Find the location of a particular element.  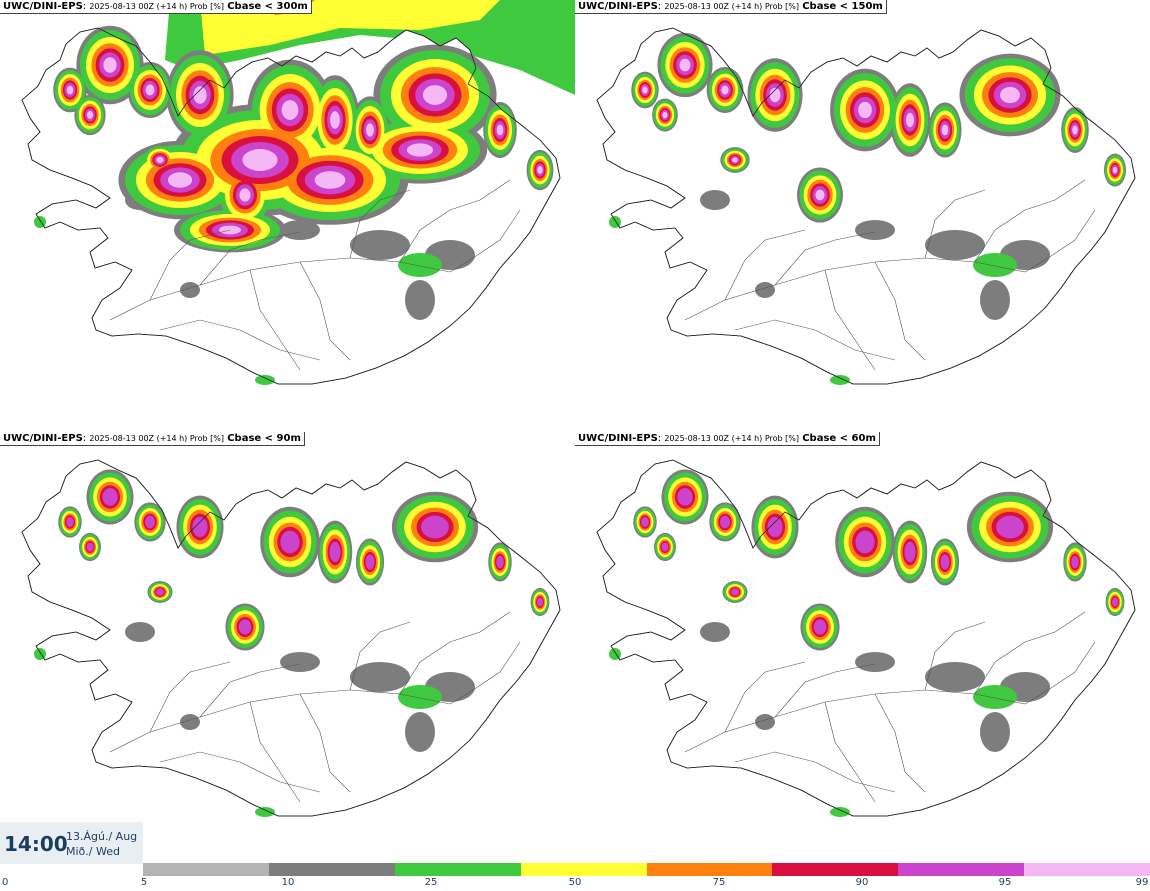

field-label: Cbase < 90m is located at coordinates (264, 438).